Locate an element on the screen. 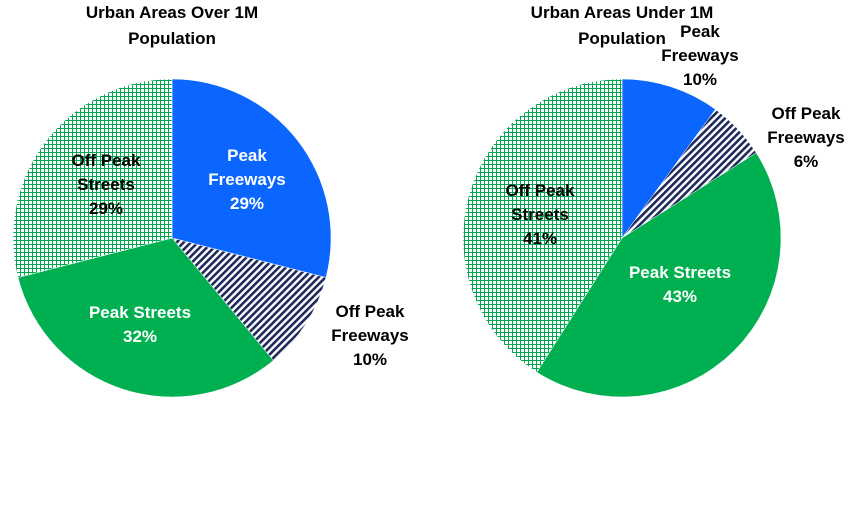  slice-label: Peak Freeways 29% is located at coordinates (247, 180).